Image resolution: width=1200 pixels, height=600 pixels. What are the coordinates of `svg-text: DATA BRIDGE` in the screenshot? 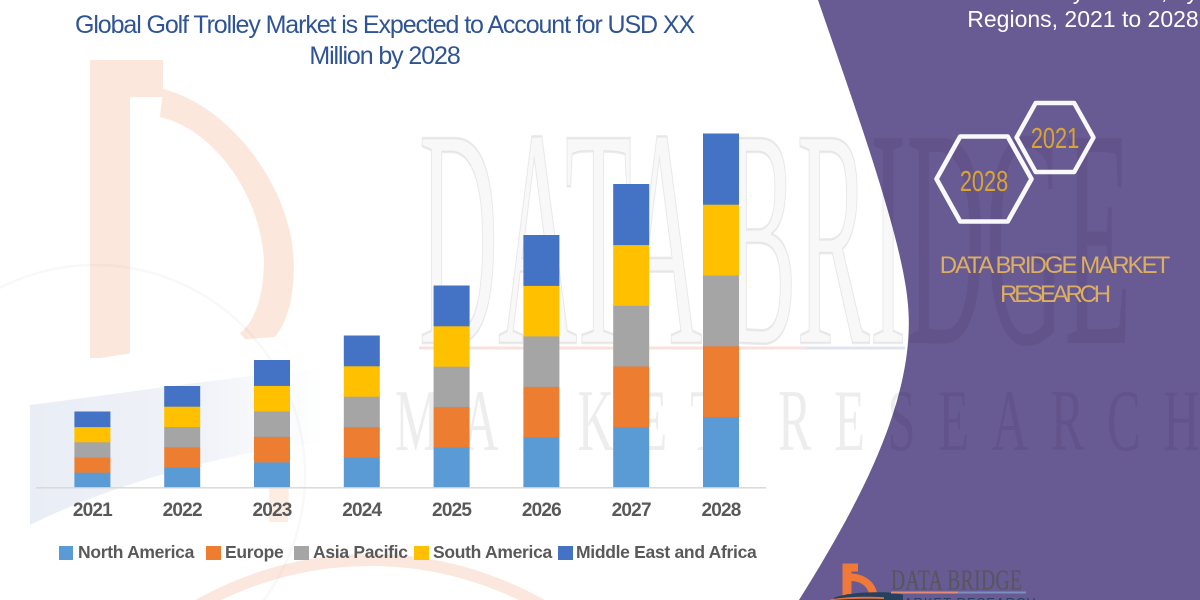 It's located at (956, 580).